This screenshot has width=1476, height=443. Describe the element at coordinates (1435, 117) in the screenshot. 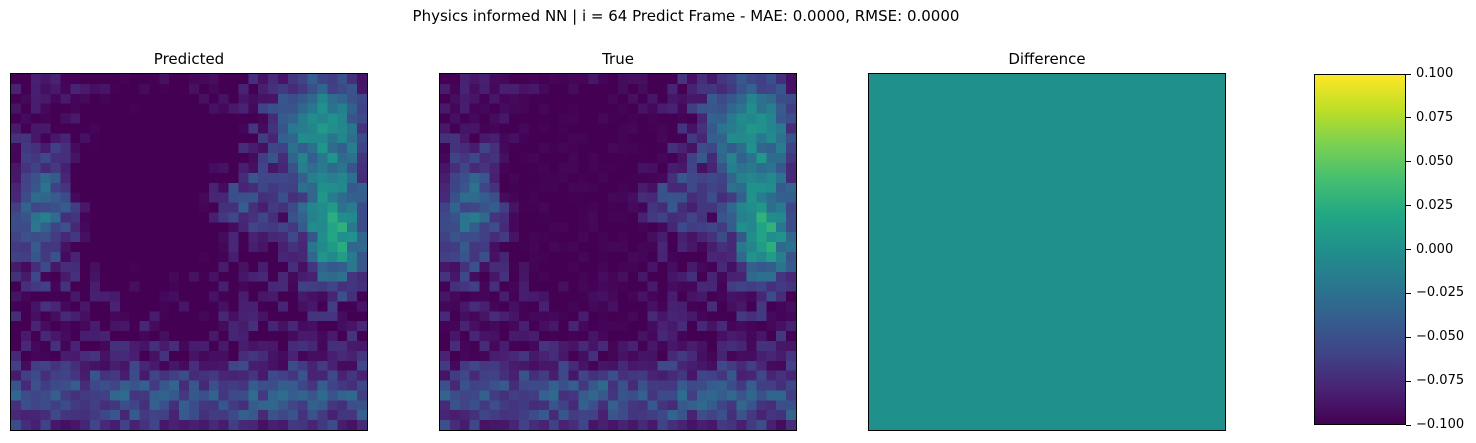

I see `colorbar-tick-label: 0.075` at that location.